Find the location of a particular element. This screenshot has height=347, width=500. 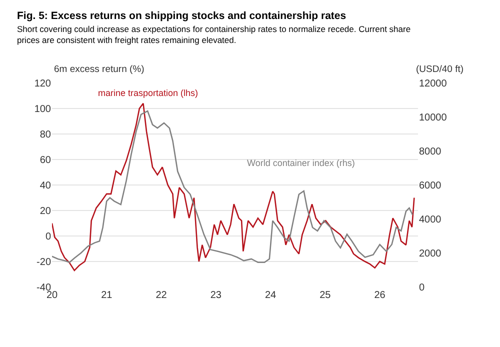

y-tick-label: 40 is located at coordinates (46, 186).